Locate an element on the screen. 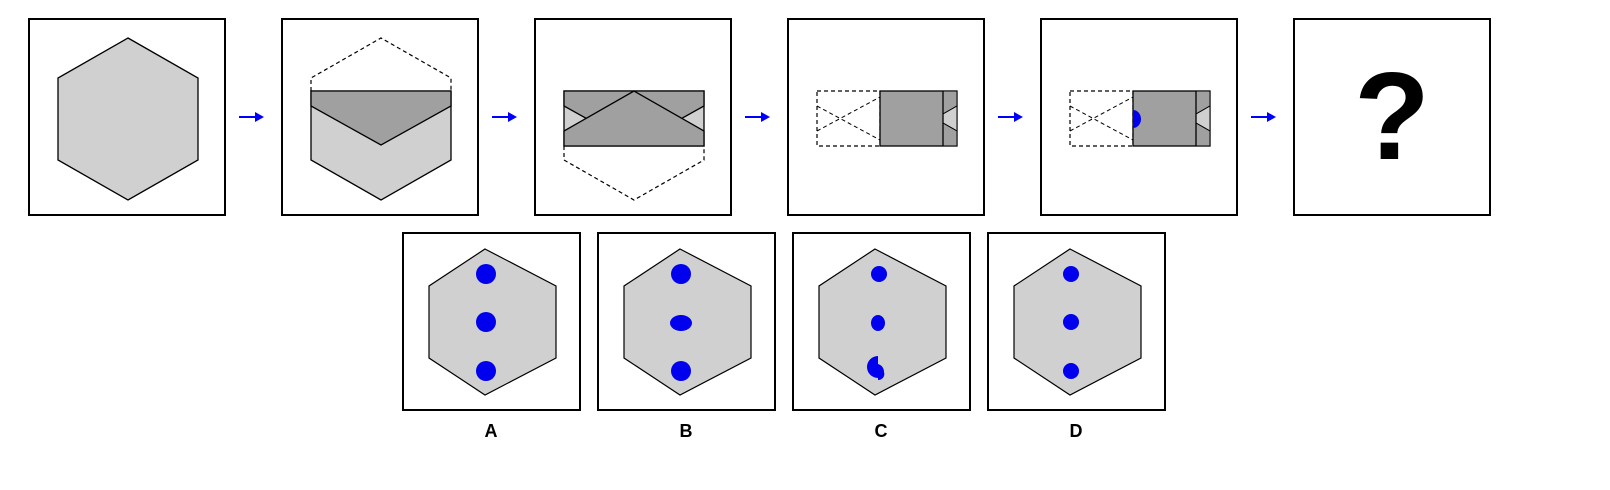  option-c-panel is located at coordinates (881, 321).